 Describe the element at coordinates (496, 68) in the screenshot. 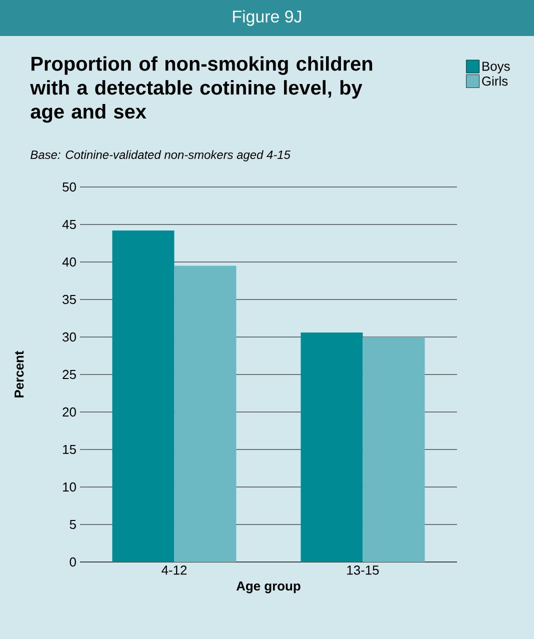

I see `legend-label: Boys` at that location.